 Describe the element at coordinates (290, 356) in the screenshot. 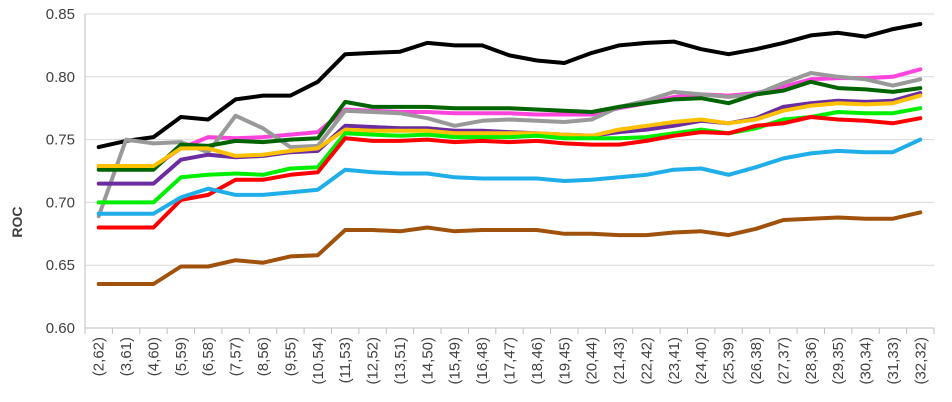

I see `x-tick-label: (9,55)` at that location.